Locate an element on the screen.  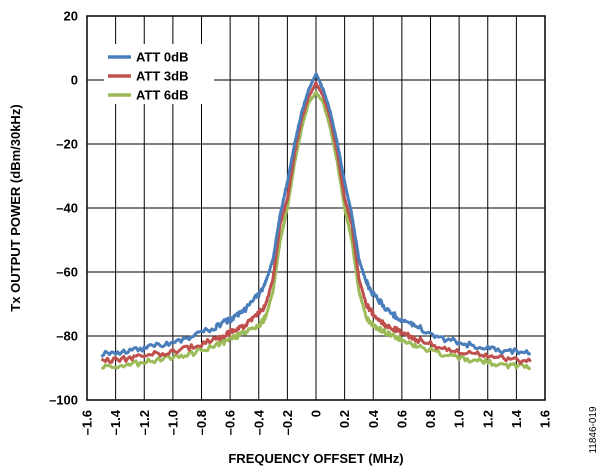
legend: ATT 0dB ATT 3dB ATT 6dB is located at coordinates (159, 74).